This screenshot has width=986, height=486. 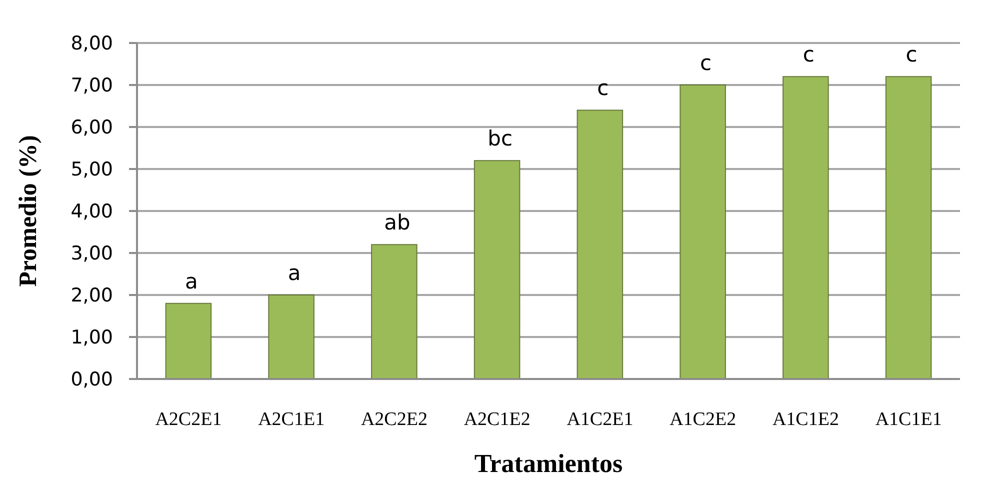 What do you see at coordinates (394, 419) in the screenshot?
I see `x-tick-label: A2C2E2` at bounding box center [394, 419].